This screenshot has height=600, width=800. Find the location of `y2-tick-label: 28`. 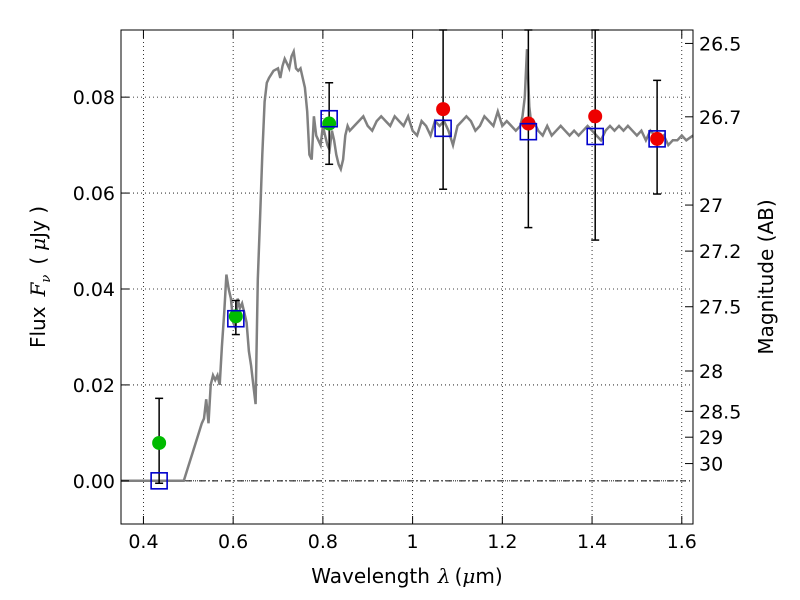

y2-tick-label: 28 is located at coordinates (711, 372).